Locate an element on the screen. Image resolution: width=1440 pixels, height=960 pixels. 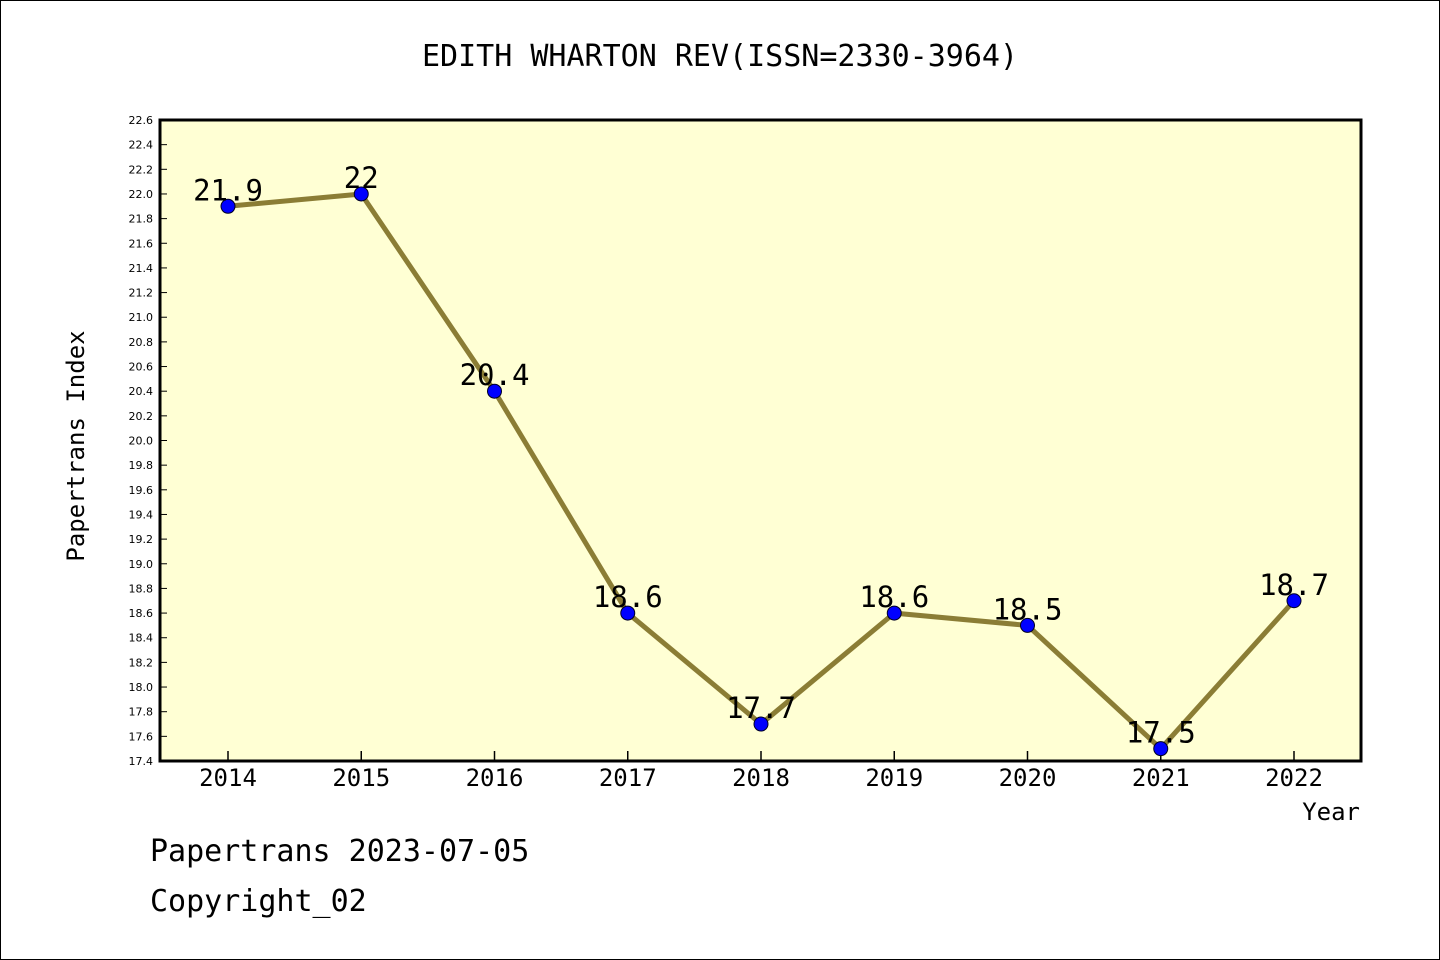
x-axis-ticks: 2014 2015 2016 2017 2018 2019 2020 2021 2022 is located at coordinates (761, 771).